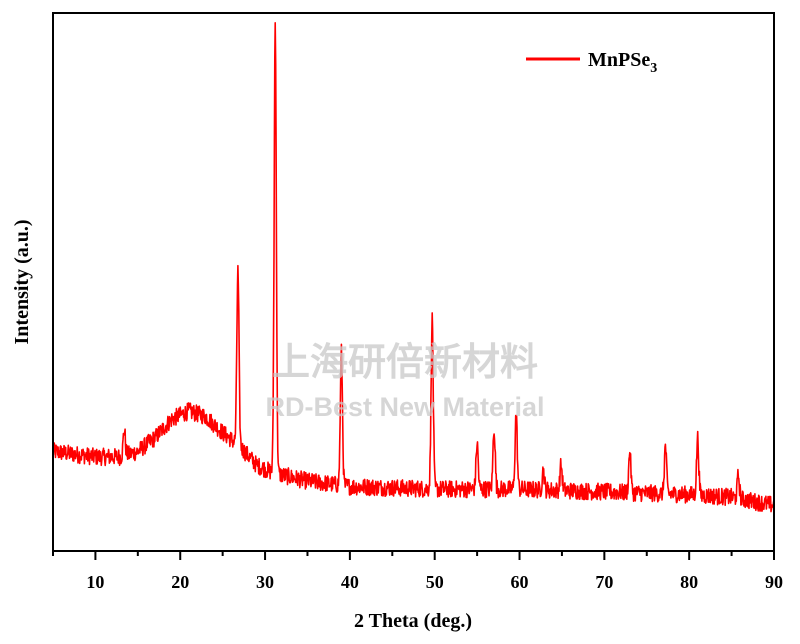 The width and height of the screenshot is (800, 644). What do you see at coordinates (95, 582) in the screenshot?
I see `x-tick-label: 10` at bounding box center [95, 582].